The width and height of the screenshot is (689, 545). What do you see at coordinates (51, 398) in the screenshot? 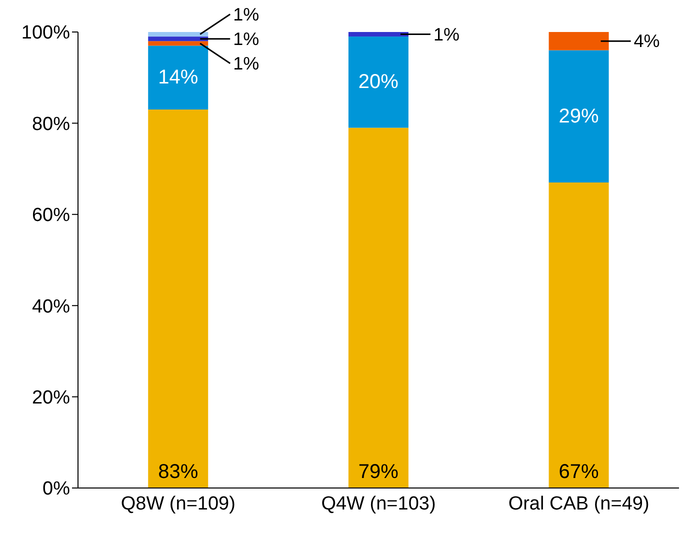
I see `y-tick-label: 20%` at bounding box center [51, 398].